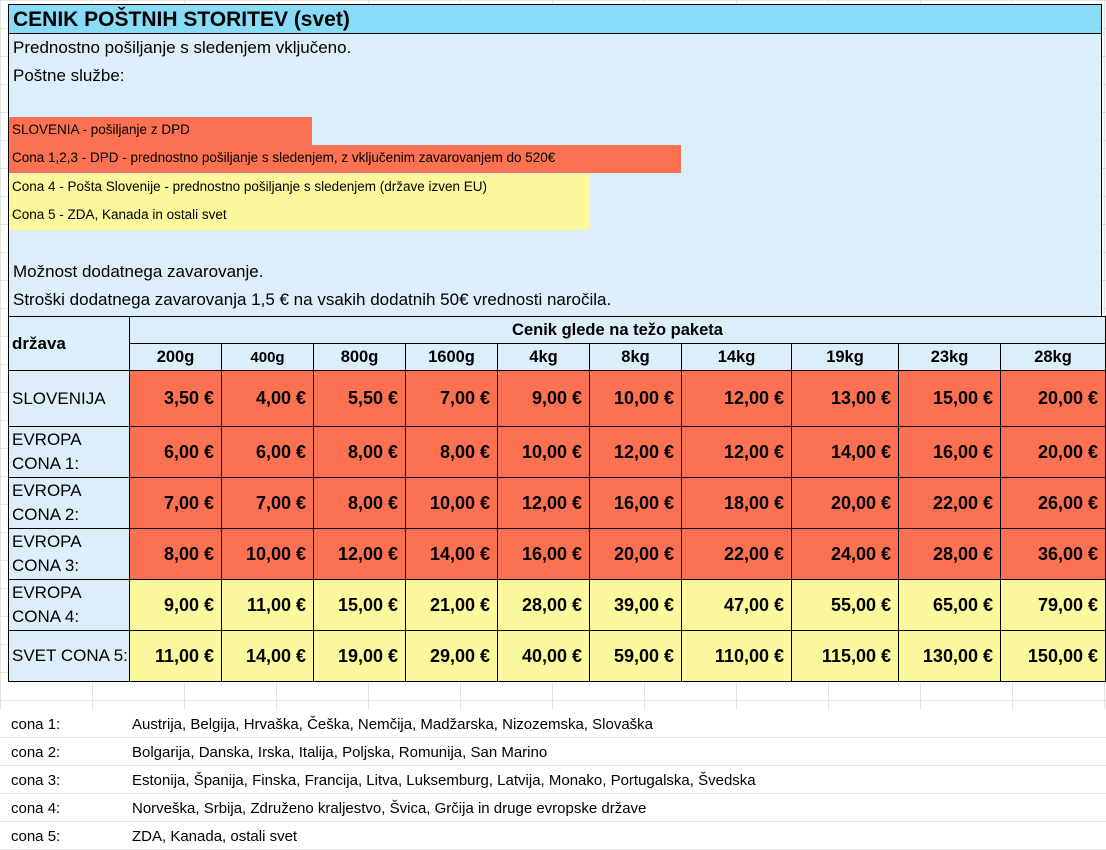 The image size is (1106, 850). I want to click on band-cona-5: Cona 5 - ZDA, Kanada in ostali svet, so click(299, 216).